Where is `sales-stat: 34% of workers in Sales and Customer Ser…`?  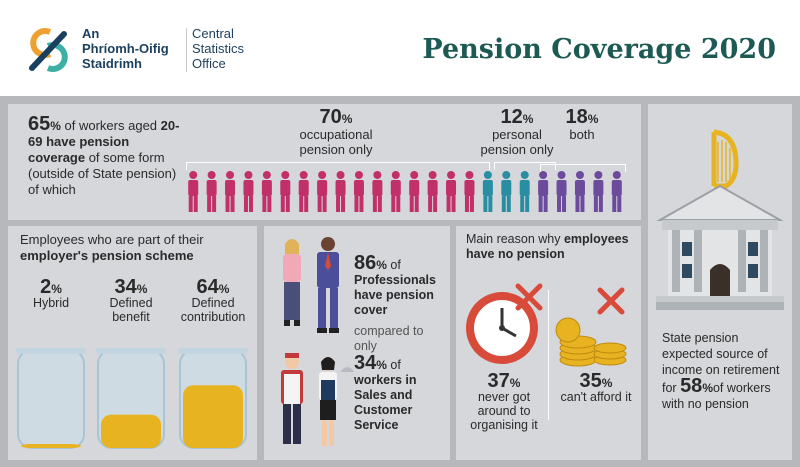 sales-stat: 34% of workers in Sales and Customer Ser… is located at coordinates (385, 392).